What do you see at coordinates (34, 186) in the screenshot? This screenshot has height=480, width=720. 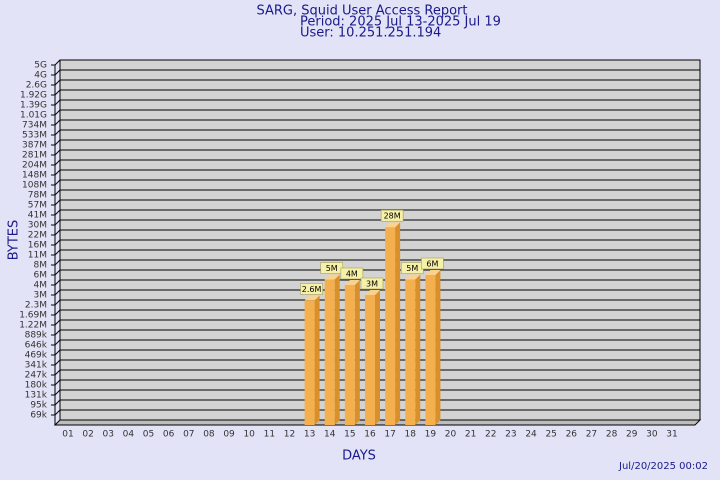 I see `y-tick-label: 108M` at bounding box center [34, 186].